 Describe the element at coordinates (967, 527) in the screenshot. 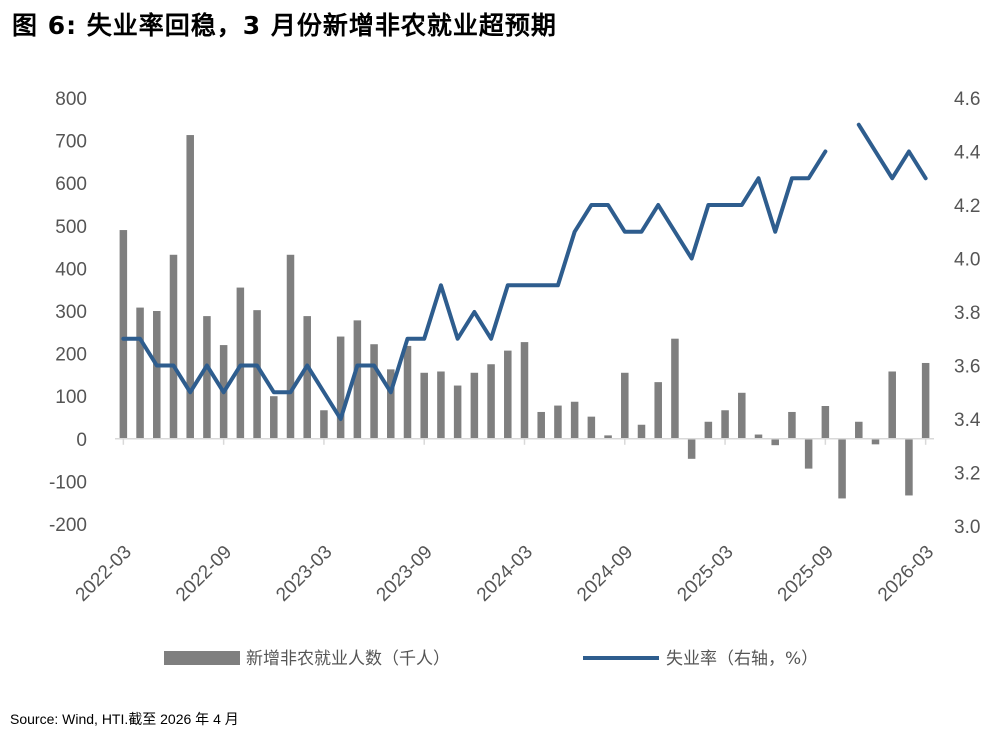

I see `y-right-tick-label: 3.0` at that location.